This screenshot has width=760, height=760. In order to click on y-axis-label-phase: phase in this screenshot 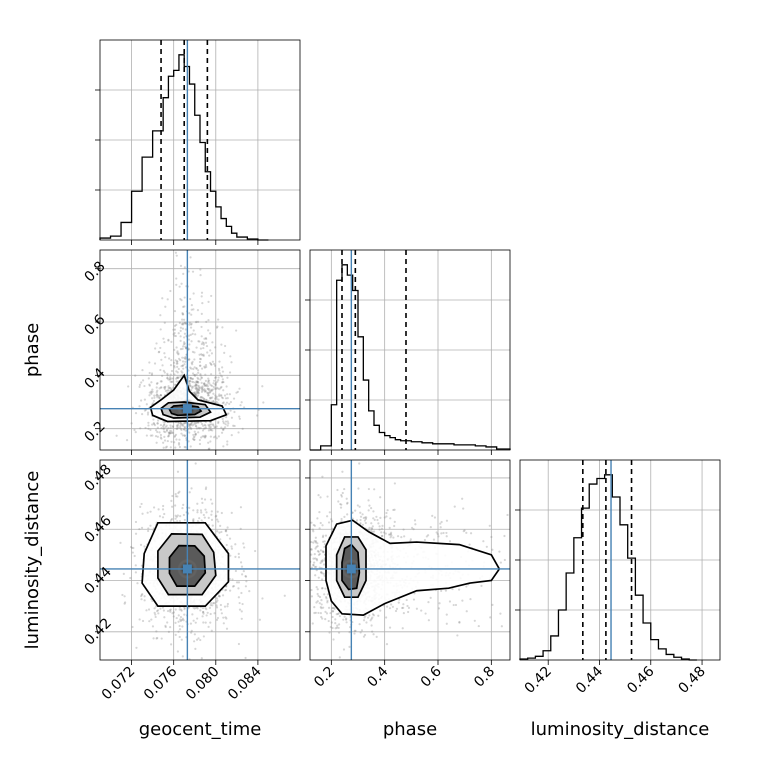, I will do `click(32, 350)`.